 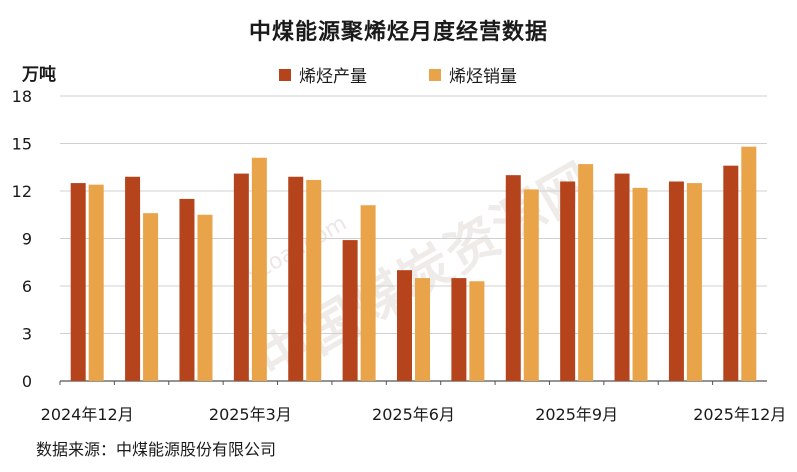 What do you see at coordinates (27, 381) in the screenshot?
I see `y-tick-label: 0` at bounding box center [27, 381].